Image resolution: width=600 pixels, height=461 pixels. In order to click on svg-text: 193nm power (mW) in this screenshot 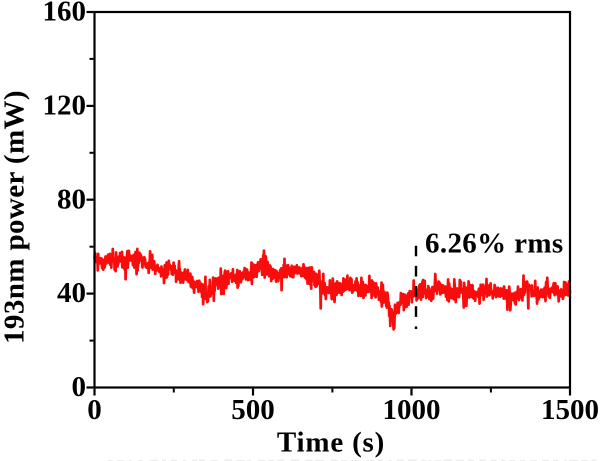, I will do `click(15, 217)`.